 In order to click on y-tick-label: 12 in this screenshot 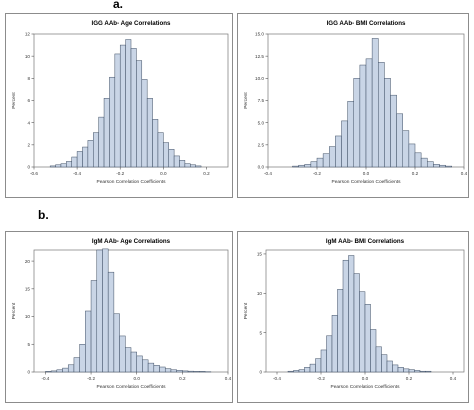, I will do `click(28, 34)`.